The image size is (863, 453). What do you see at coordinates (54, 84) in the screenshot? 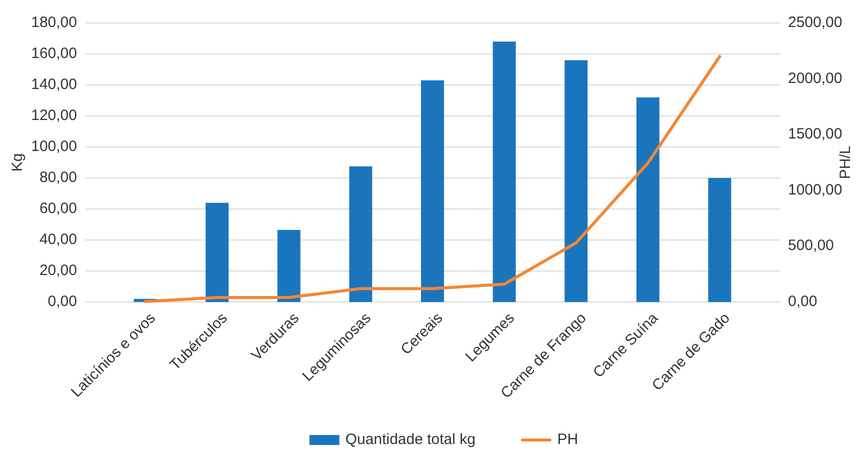
I see `y-tick-label: 140,00` at bounding box center [54, 84].